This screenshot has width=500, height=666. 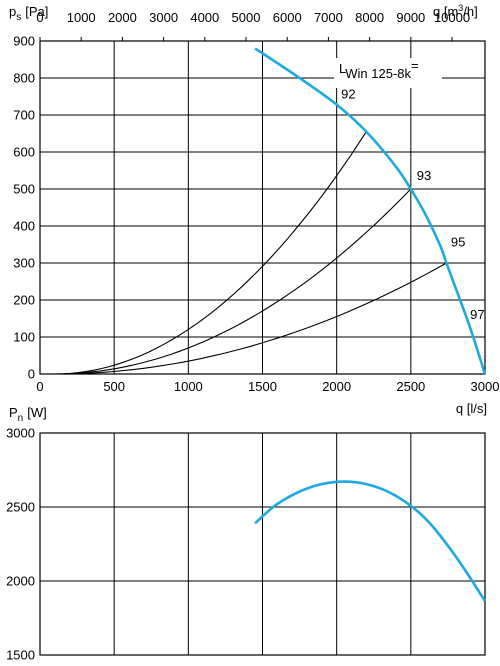 What do you see at coordinates (81, 17) in the screenshot?
I see `m3h-tick-label: 1000` at bounding box center [81, 17].